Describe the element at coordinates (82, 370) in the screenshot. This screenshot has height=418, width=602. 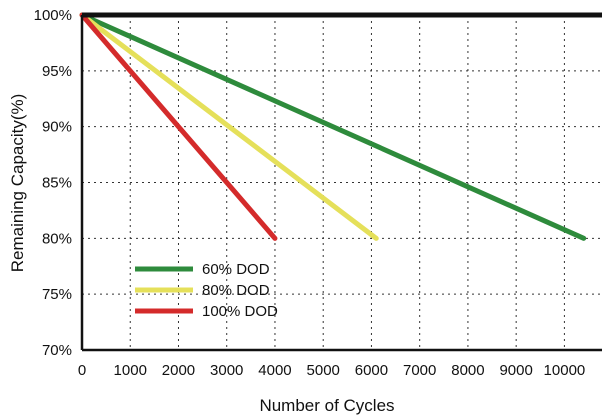
I see `x-tick-label: 0` at that location.